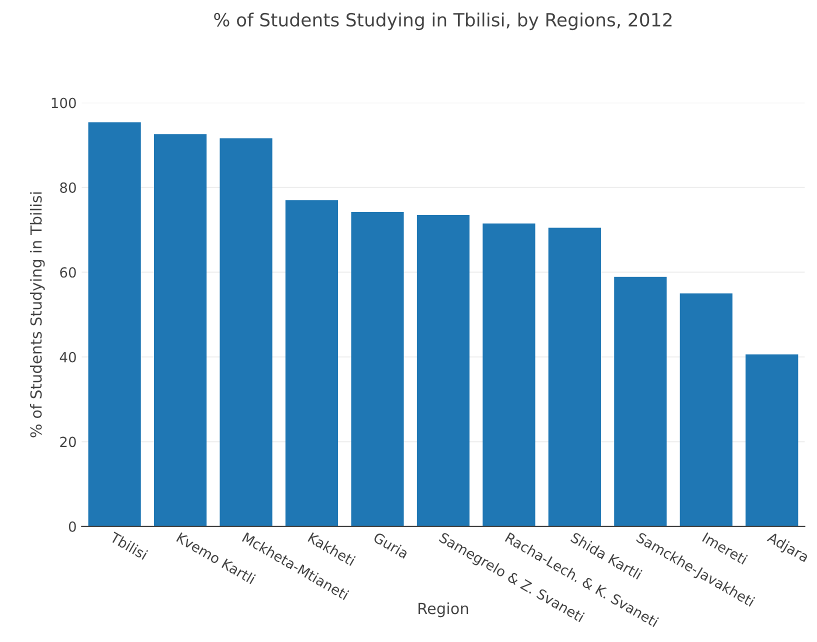  What do you see at coordinates (72, 526) in the screenshot?
I see `y-tick-label: 0` at bounding box center [72, 526].